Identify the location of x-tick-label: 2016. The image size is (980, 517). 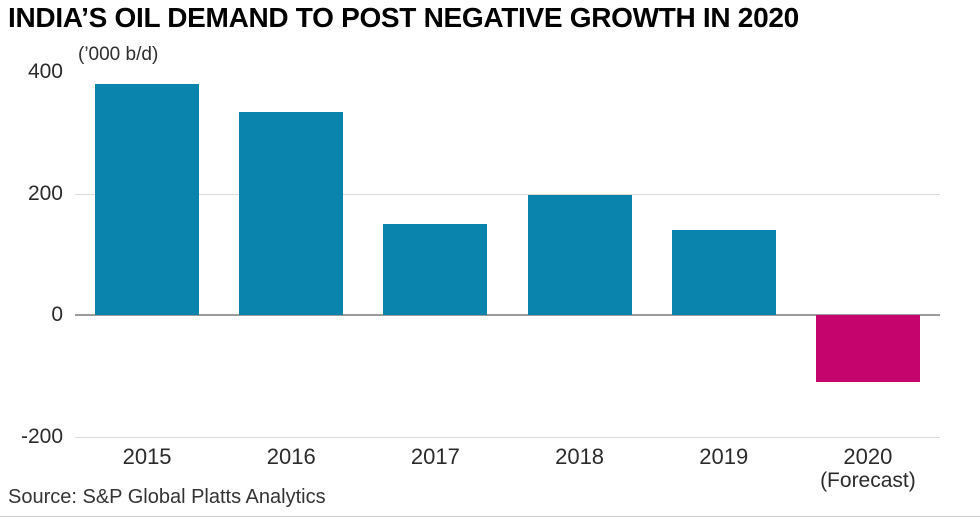
(291, 456).